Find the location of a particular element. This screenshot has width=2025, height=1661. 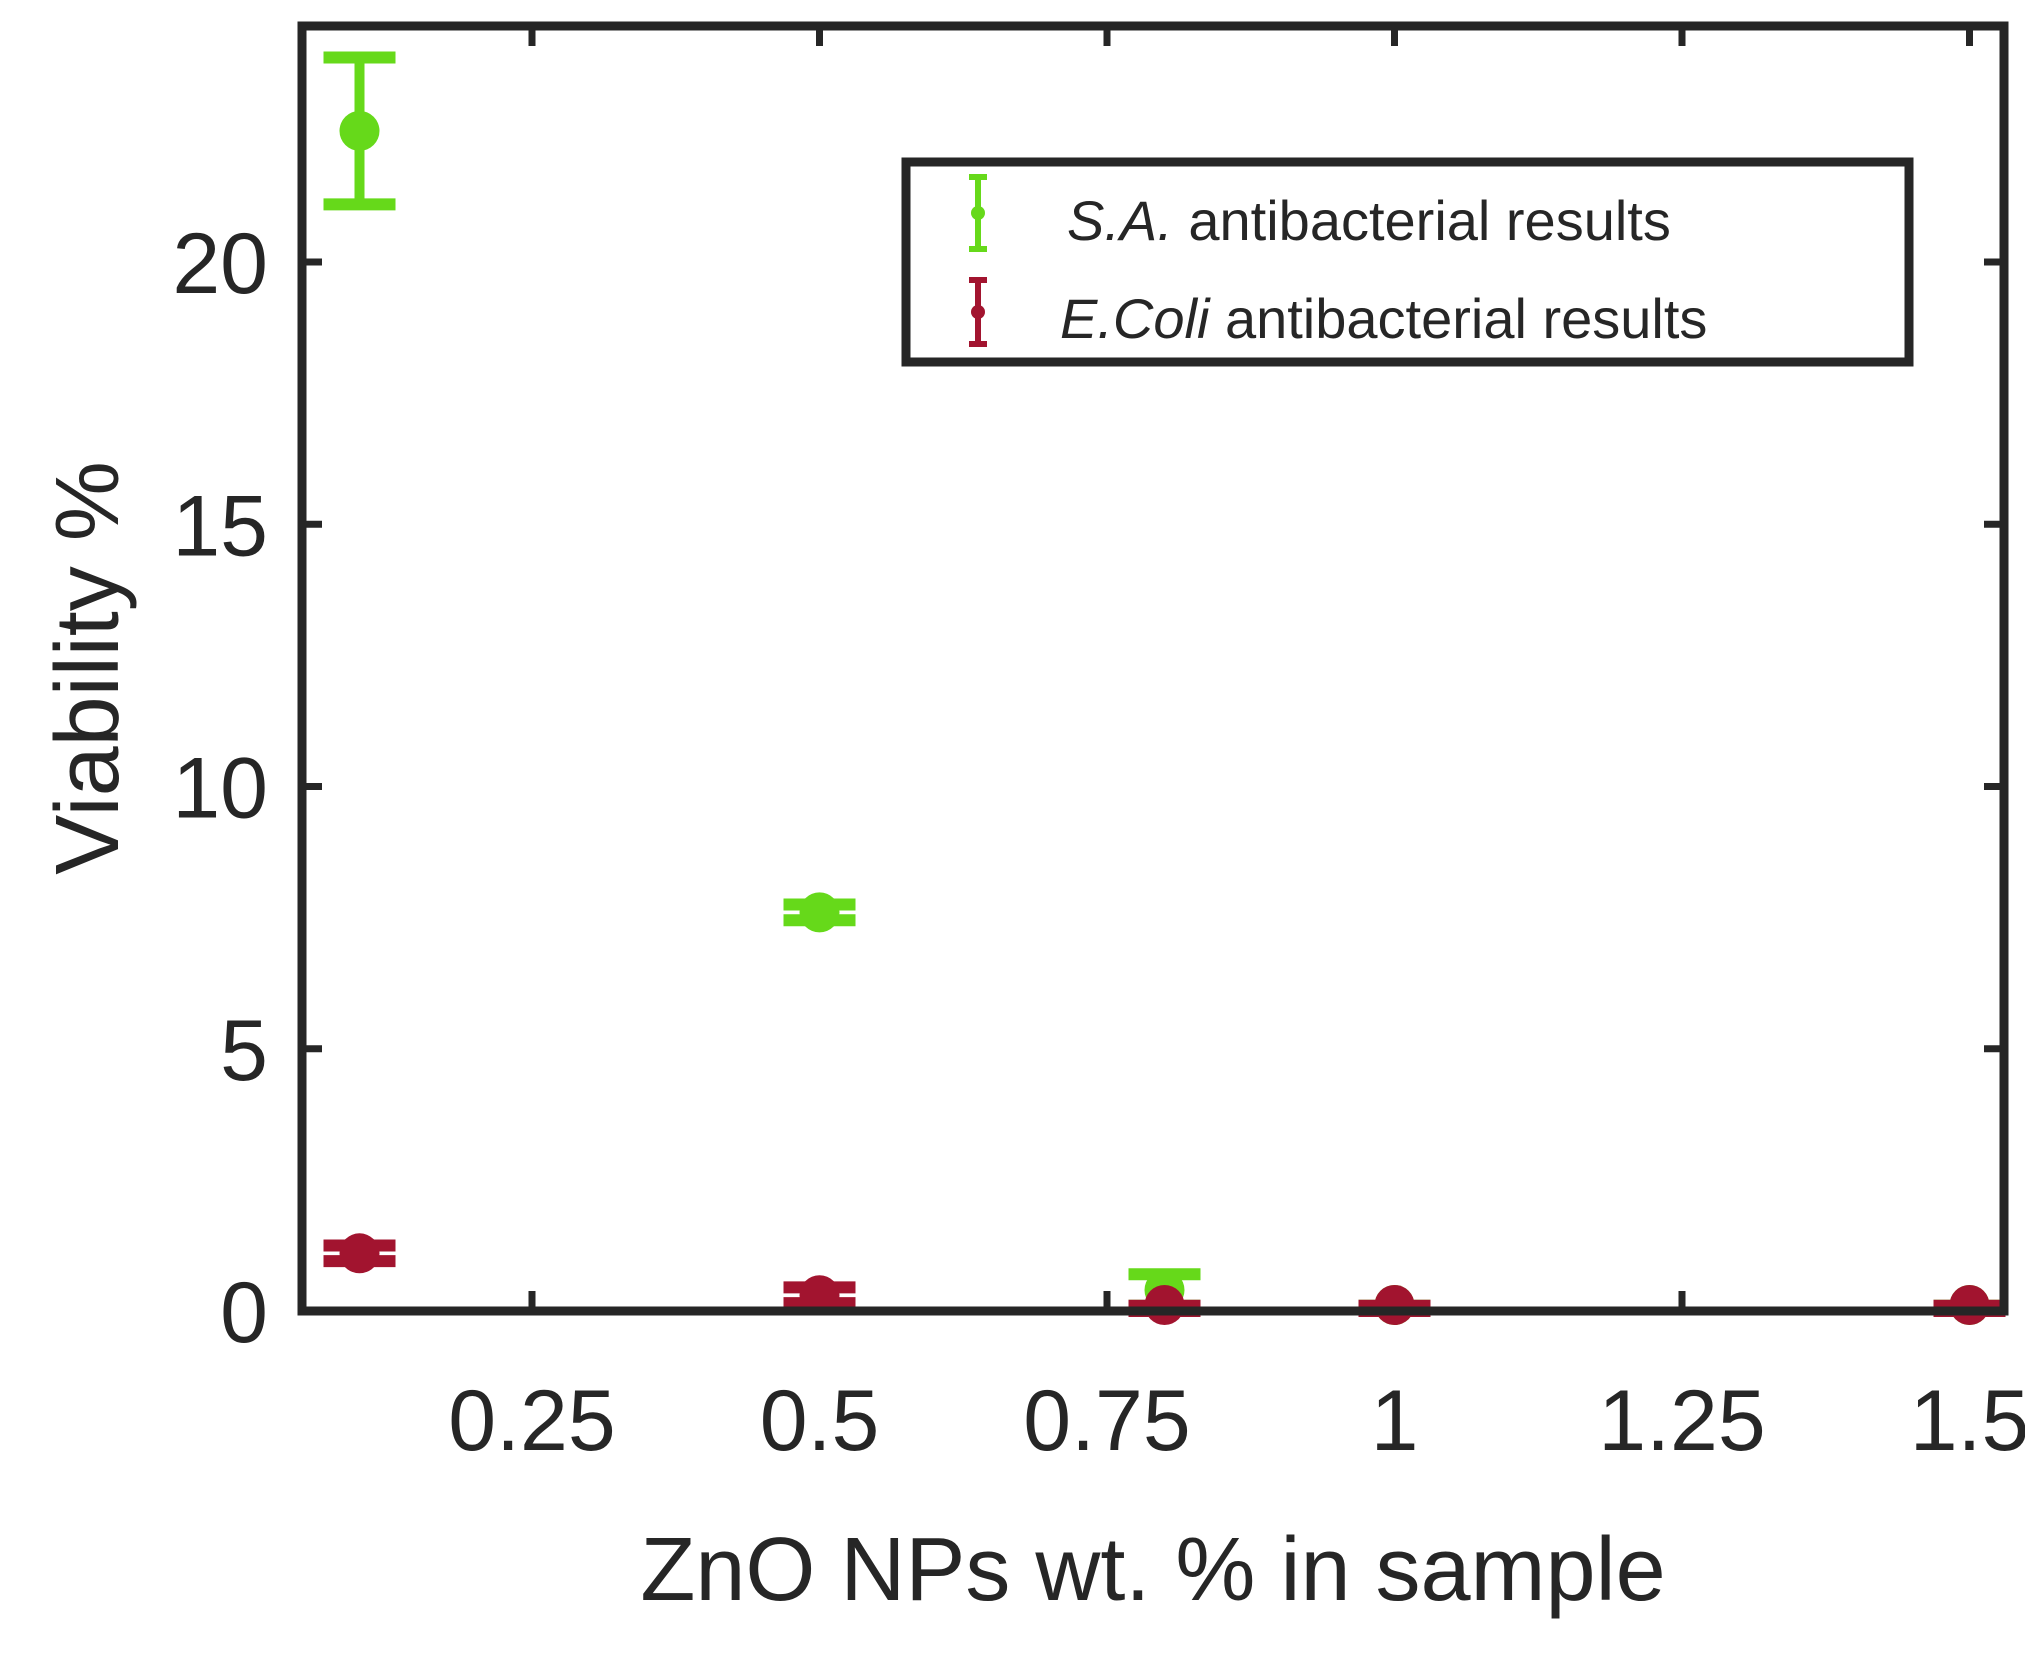

y-tick-label: 15 is located at coordinates (220, 526).